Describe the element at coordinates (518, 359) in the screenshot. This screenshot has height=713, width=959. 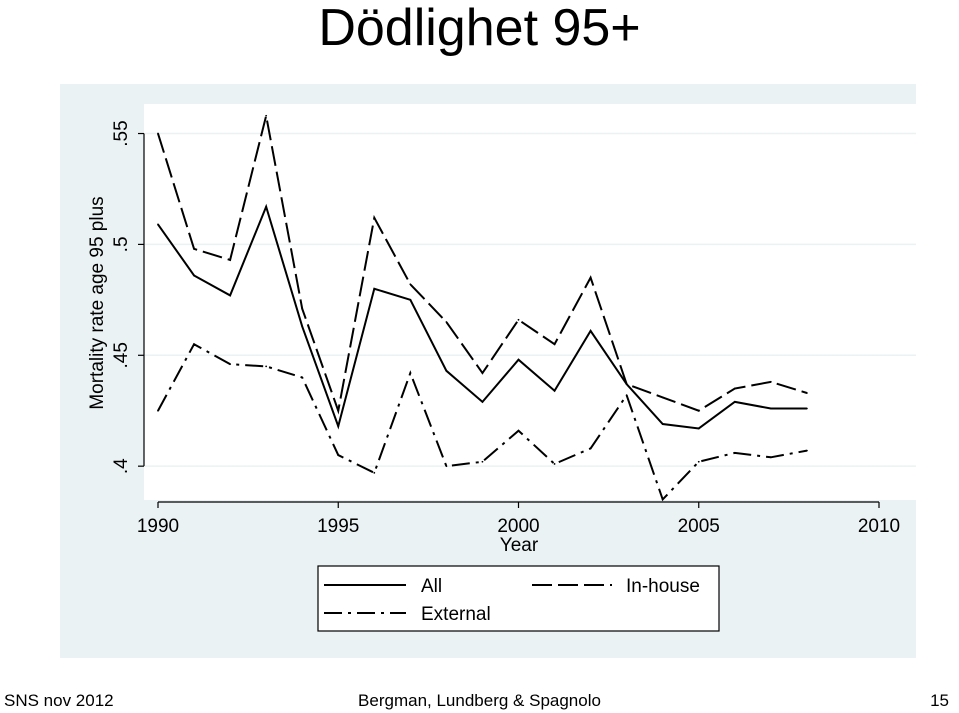
I see `data-point-all-2000` at that location.